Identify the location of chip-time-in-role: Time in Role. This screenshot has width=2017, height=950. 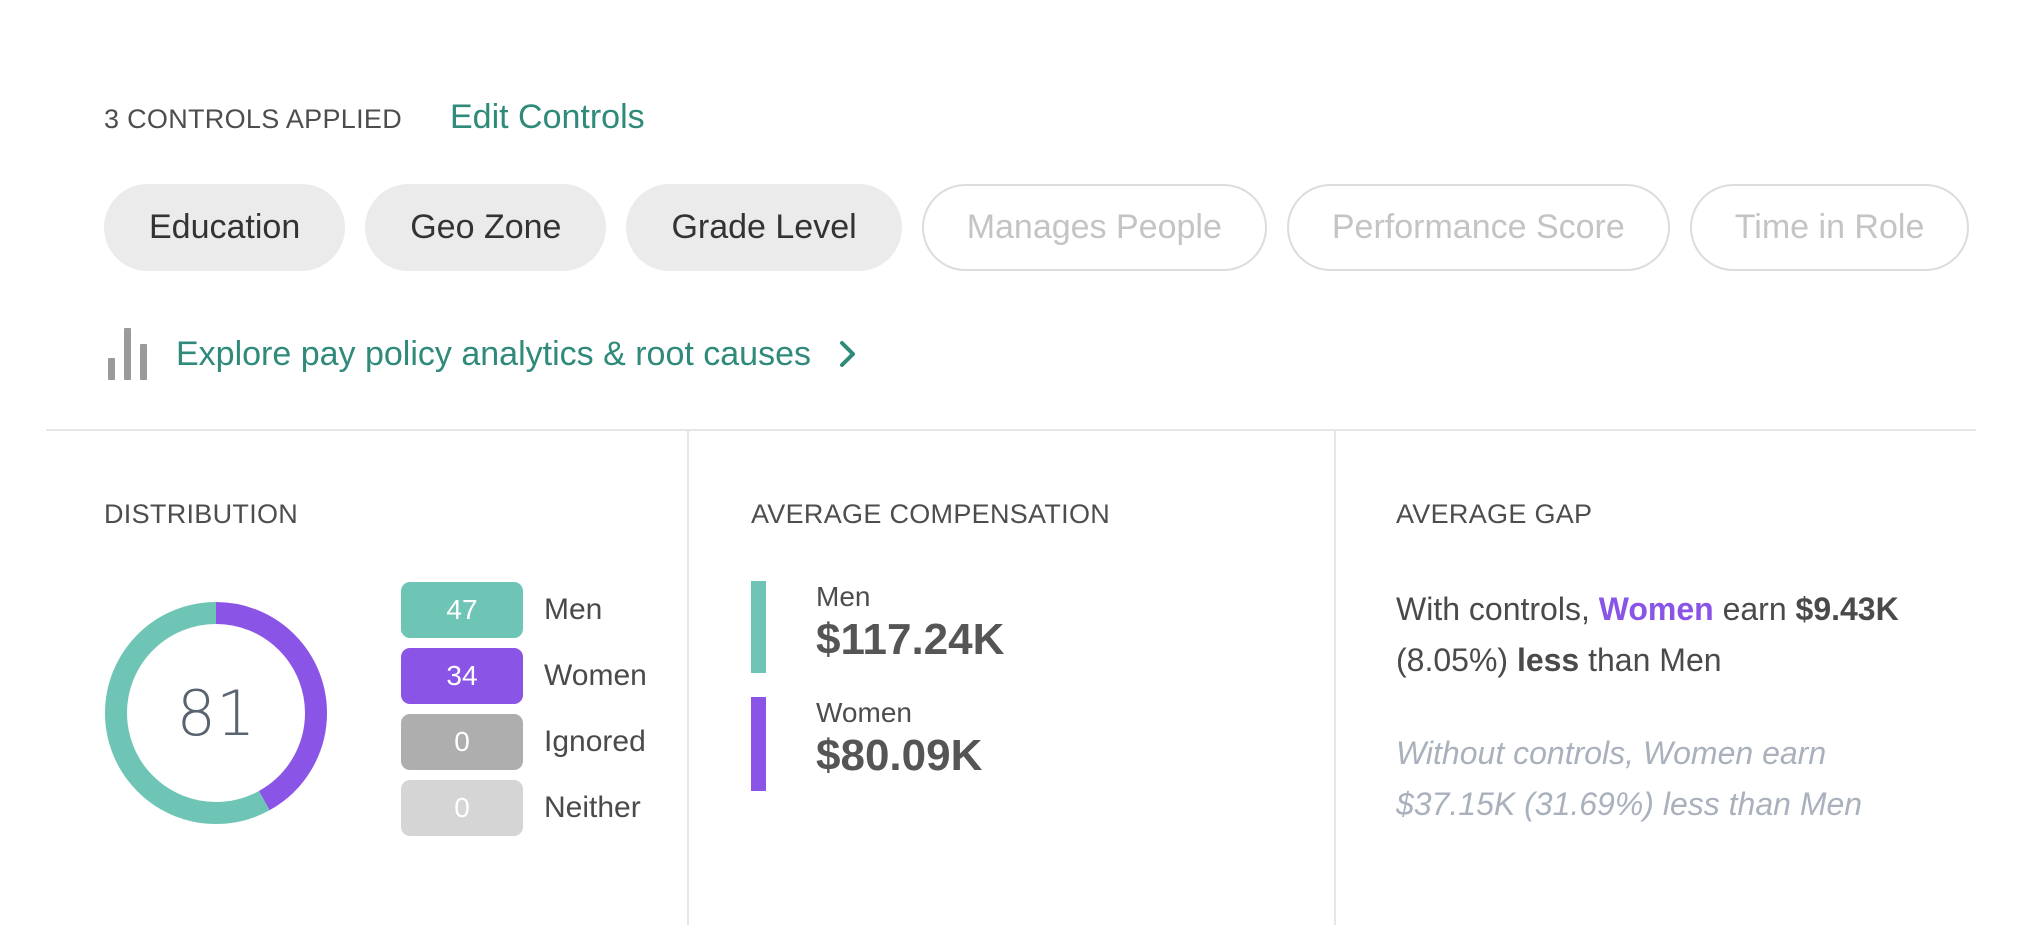
(1829, 227).